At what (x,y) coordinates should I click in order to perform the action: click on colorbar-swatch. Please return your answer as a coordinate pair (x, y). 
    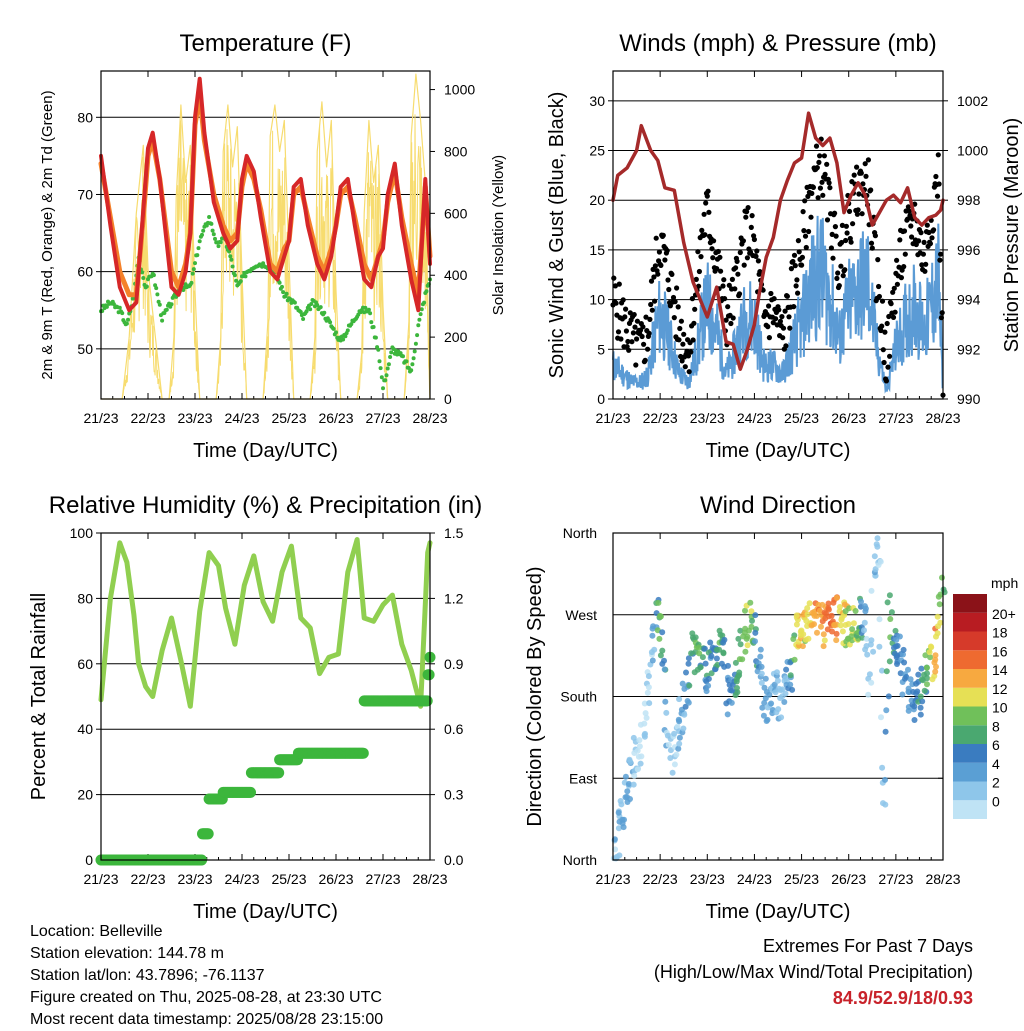
    Looking at the image, I should click on (970, 641).